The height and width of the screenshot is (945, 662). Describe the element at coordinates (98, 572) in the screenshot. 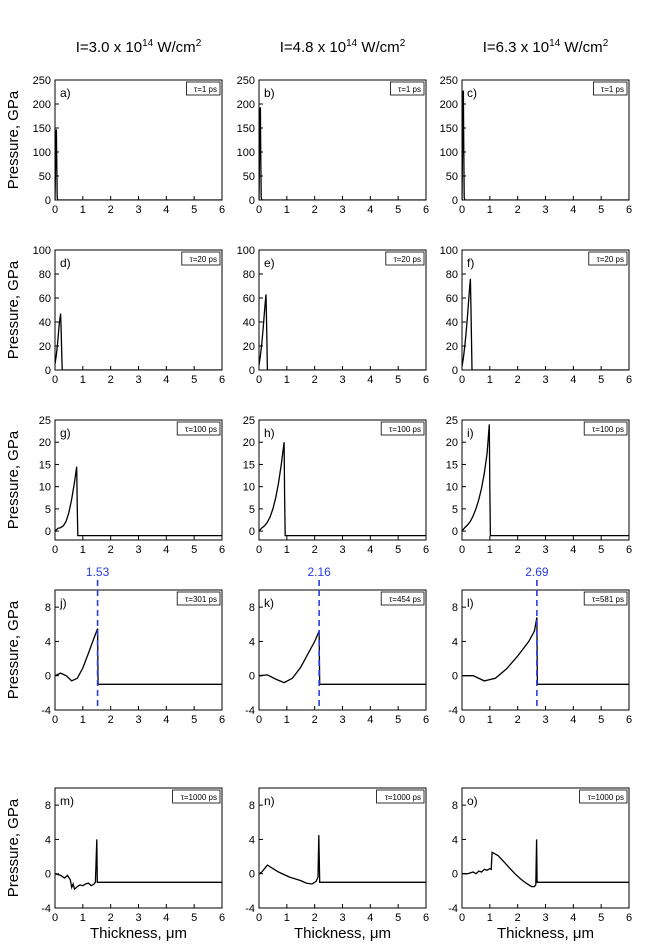

I see `marker-label: 1.53` at that location.